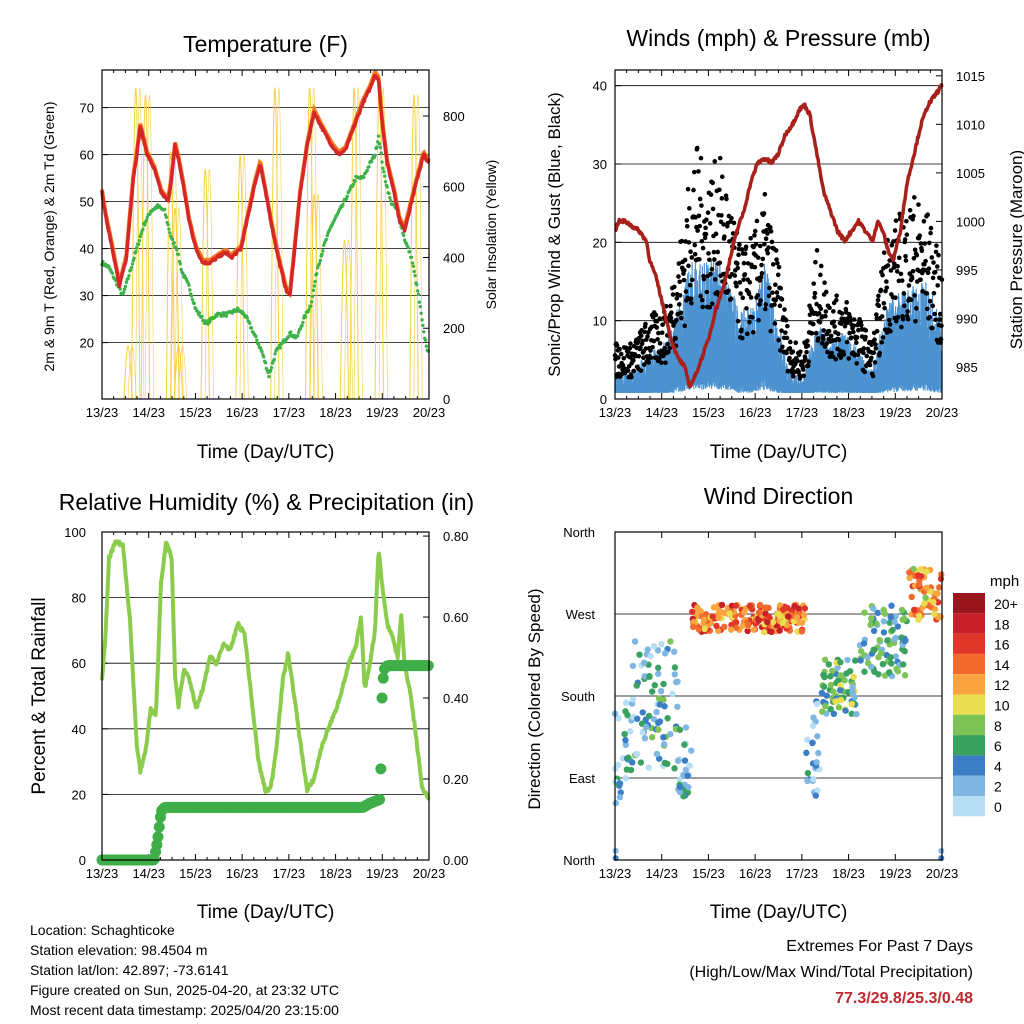 Image resolution: width=1024 pixels, height=1024 pixels. Describe the element at coordinates (381, 769) in the screenshot. I see `precip-point` at that location.